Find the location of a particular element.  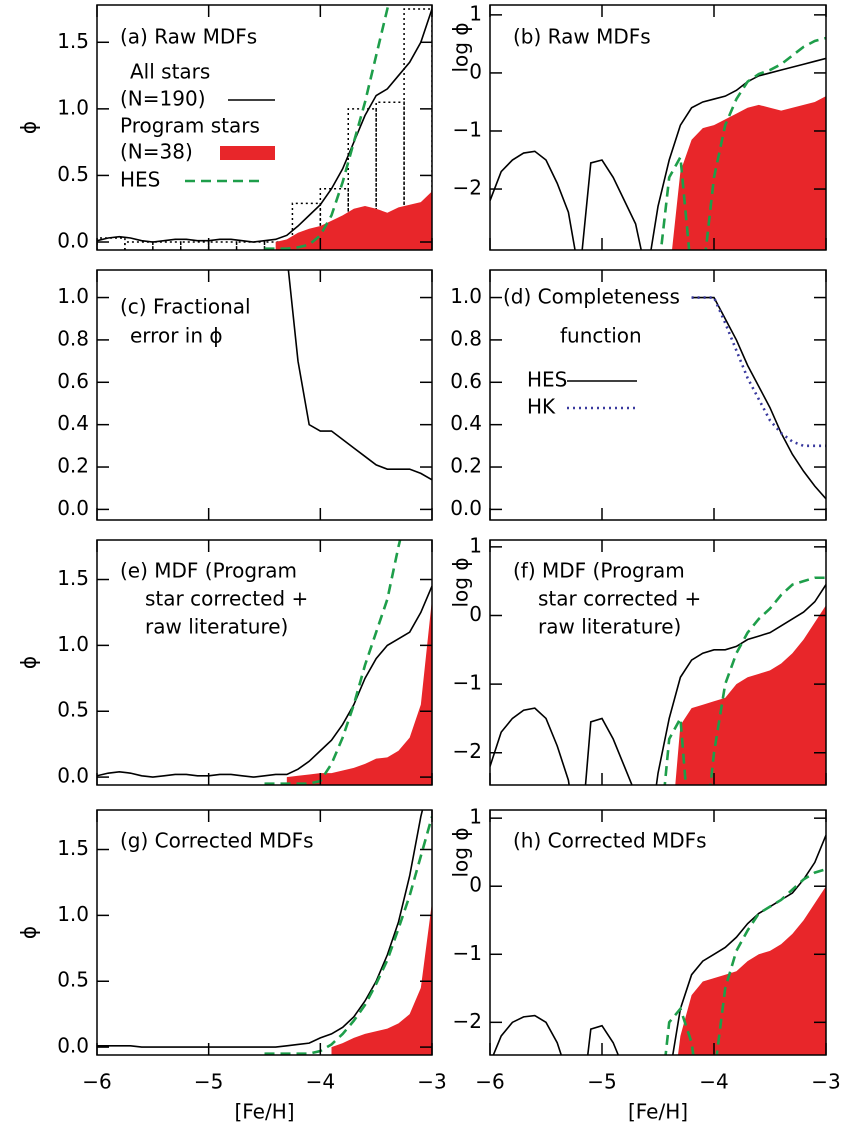

y-axis-label: ϕ is located at coordinates (29, 662).